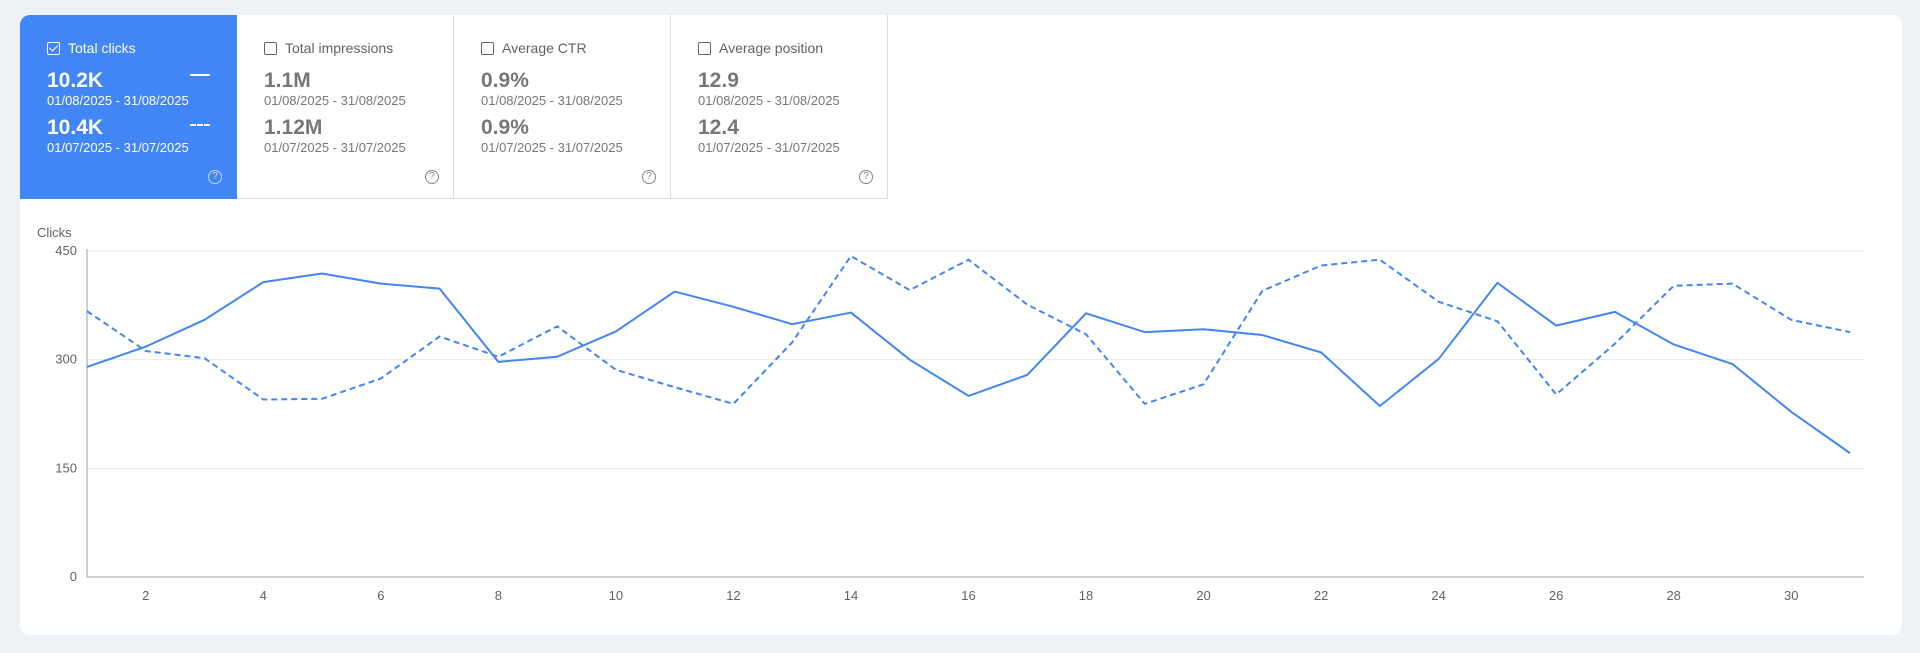  I want to click on current-value: 0.9%, so click(505, 80).